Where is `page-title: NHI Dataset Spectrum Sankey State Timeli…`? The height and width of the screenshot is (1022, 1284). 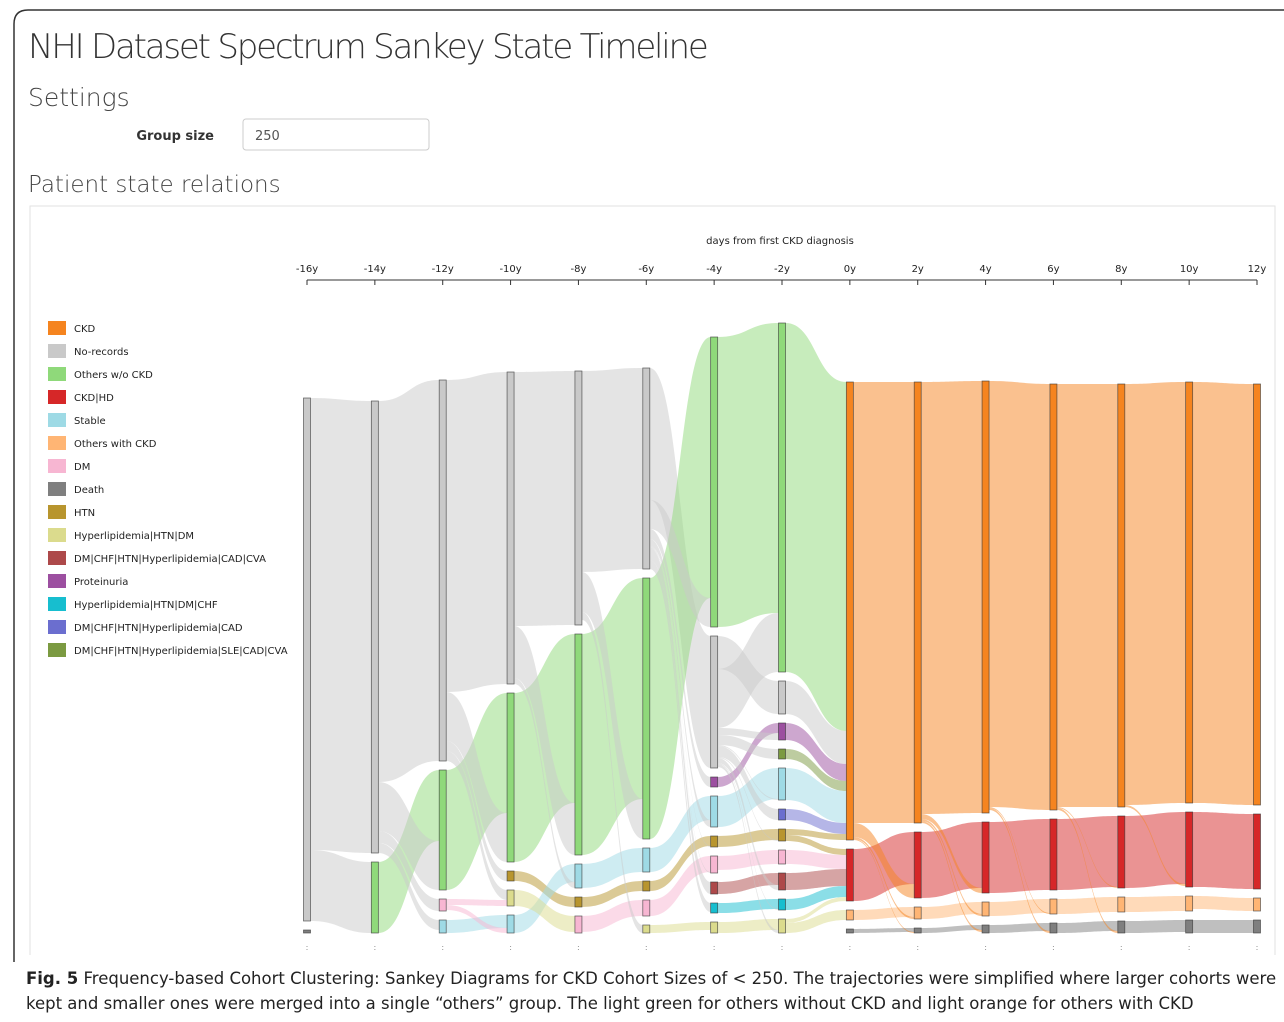
page-title: NHI Dataset Spectrum Sankey State Timeli… is located at coordinates (367, 47).